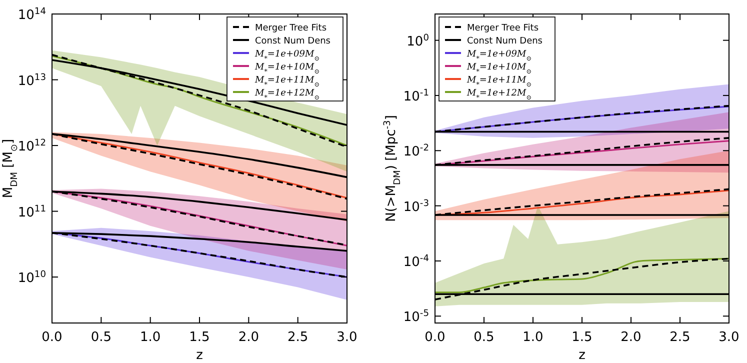 Image resolution: width=747 pixels, height=363 pixels. I want to click on y-tick-label: 10$^{12}$, so click(32, 146).